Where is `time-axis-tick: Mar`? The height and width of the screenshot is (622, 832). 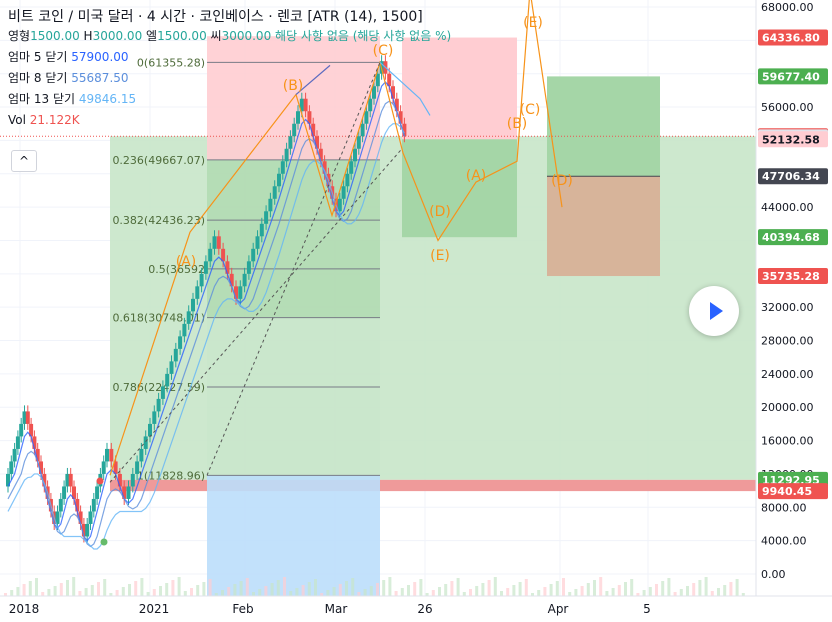
time-axis-tick: Mar is located at coordinates (336, 609).